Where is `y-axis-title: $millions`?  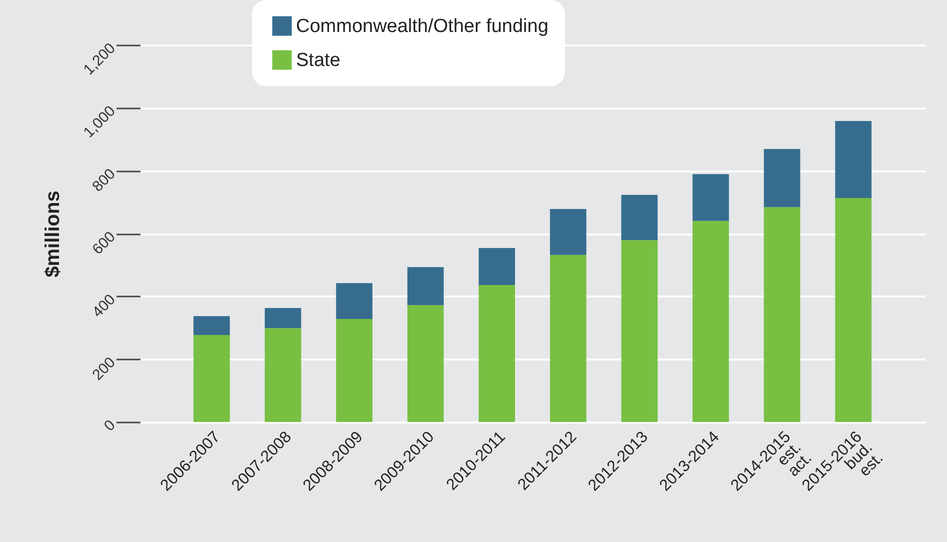 y-axis-title: $millions is located at coordinates (53, 234).